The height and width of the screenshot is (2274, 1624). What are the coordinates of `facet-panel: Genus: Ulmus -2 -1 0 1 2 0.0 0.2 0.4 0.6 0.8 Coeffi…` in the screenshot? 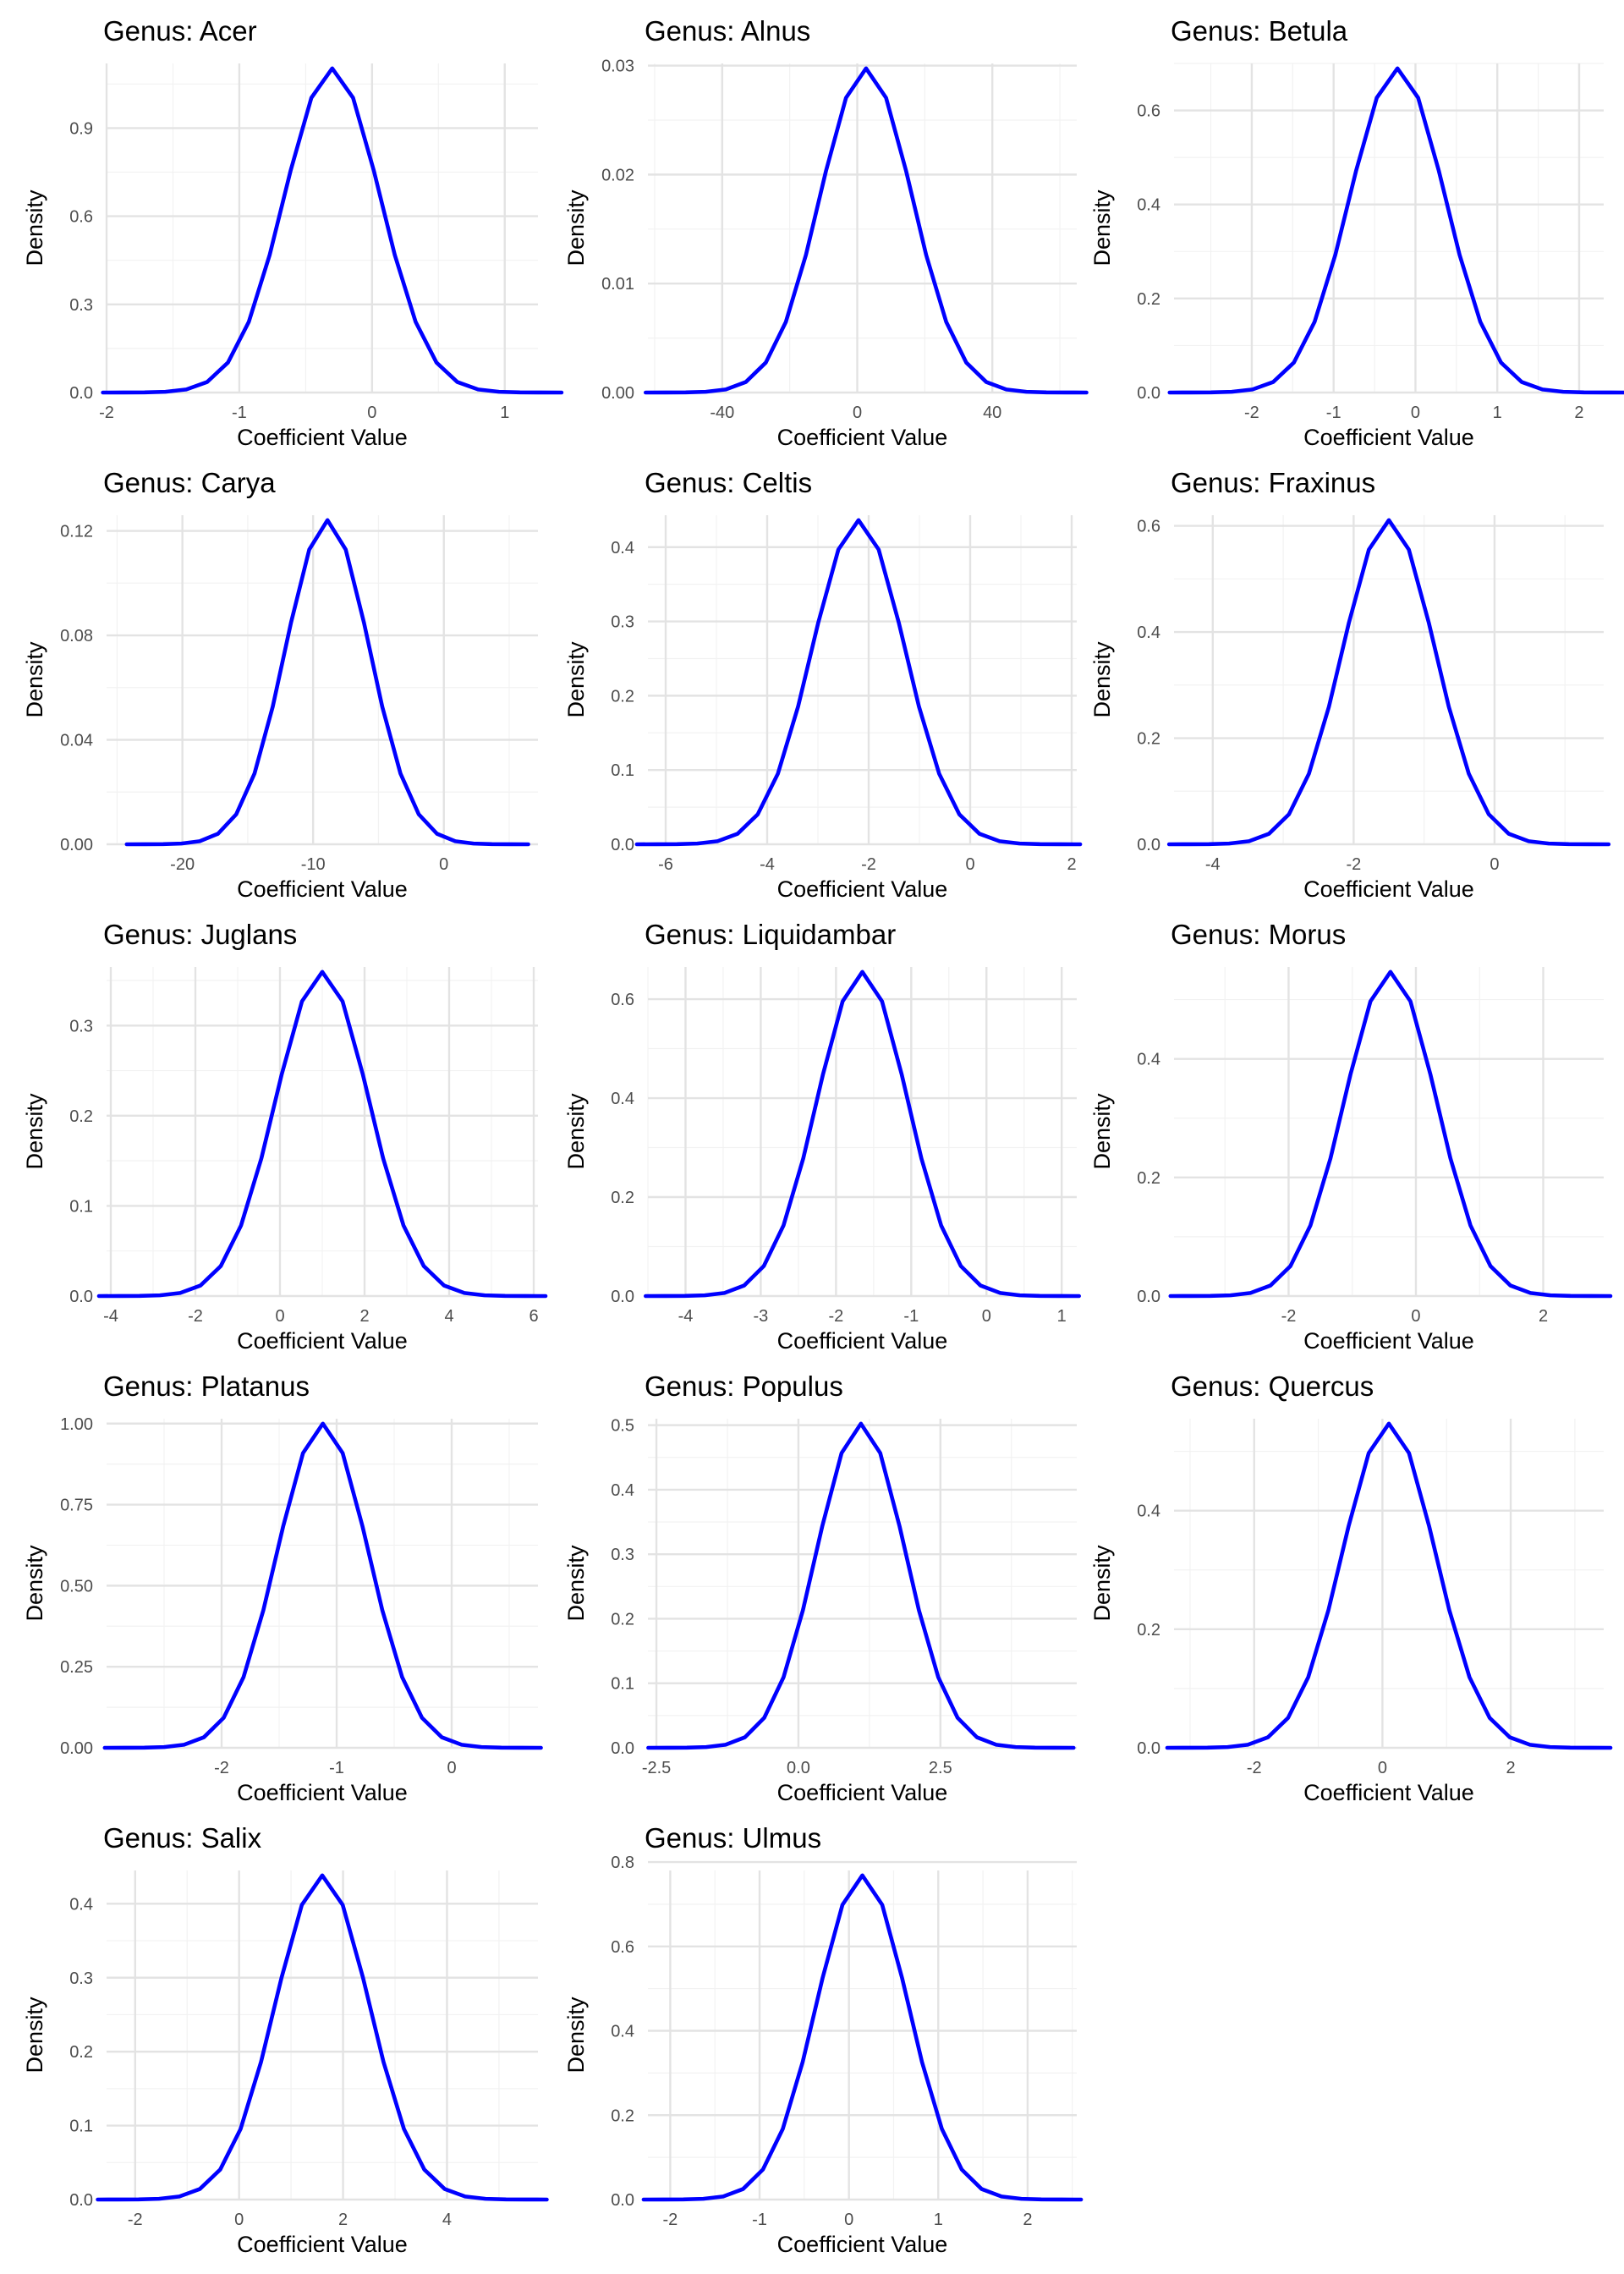 It's located at (812, 2033).